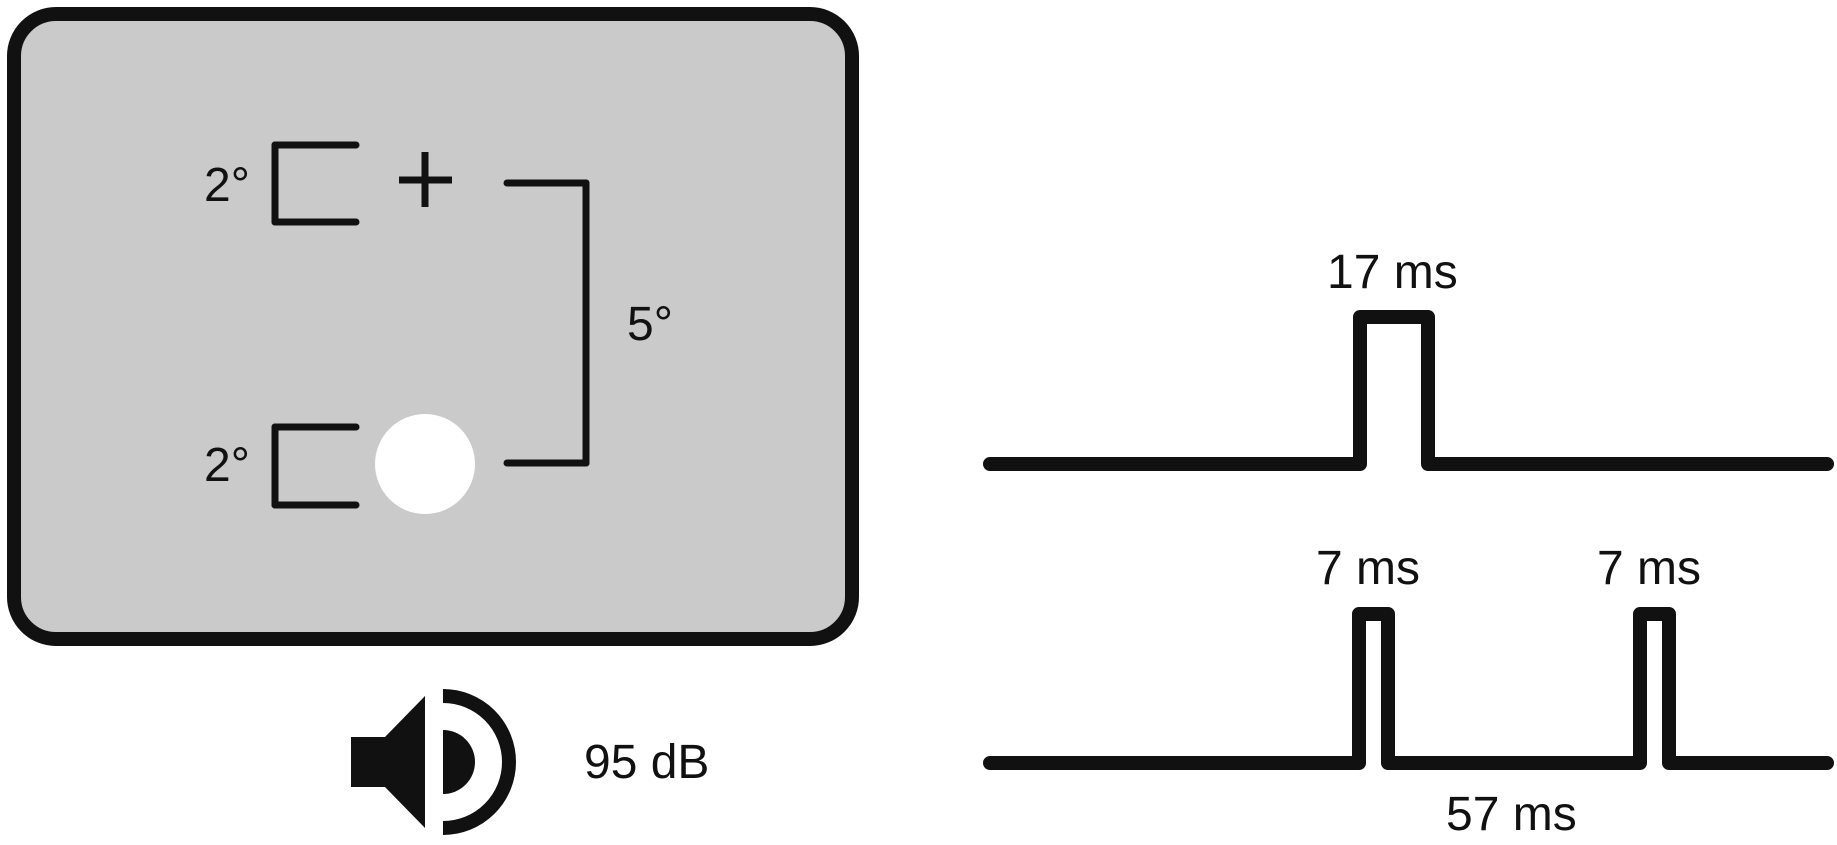 The height and width of the screenshot is (845, 1837). What do you see at coordinates (459, 762) in the screenshot?
I see `sound-wave-inner` at bounding box center [459, 762].